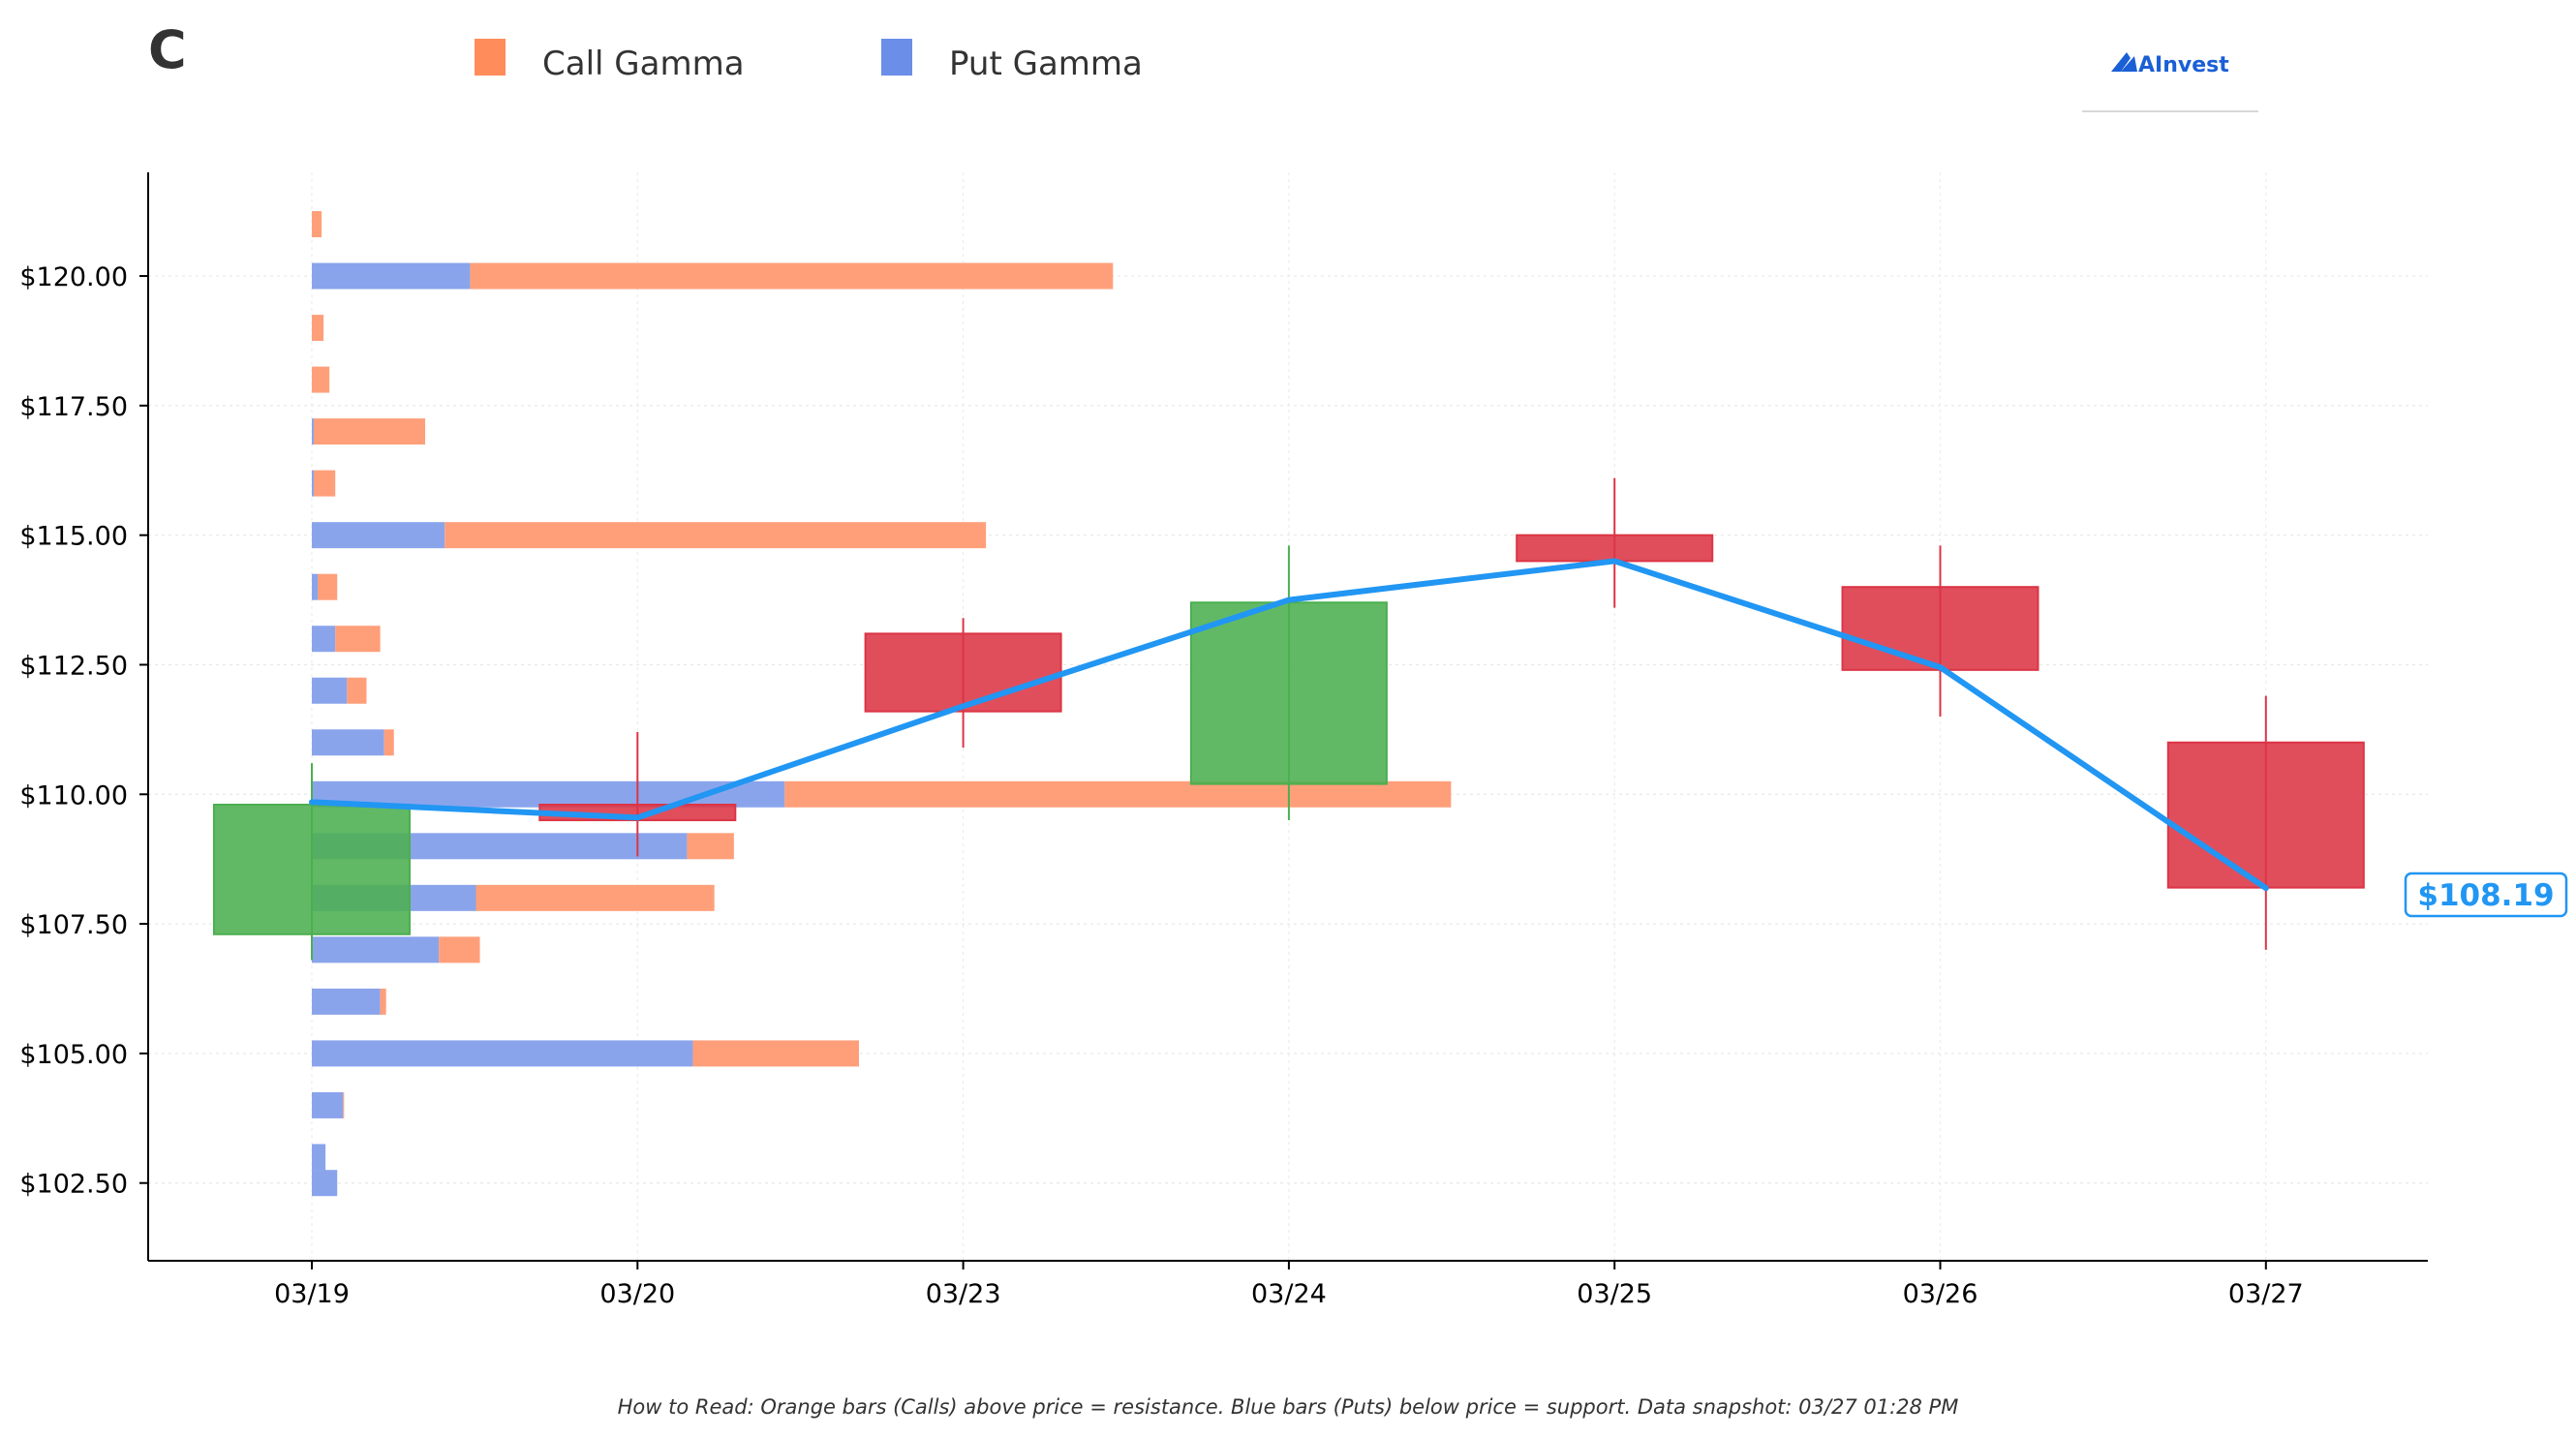 The width and height of the screenshot is (2576, 1437). Describe the element at coordinates (963, 1294) in the screenshot. I see `x-tick-label: 03/23` at that location.